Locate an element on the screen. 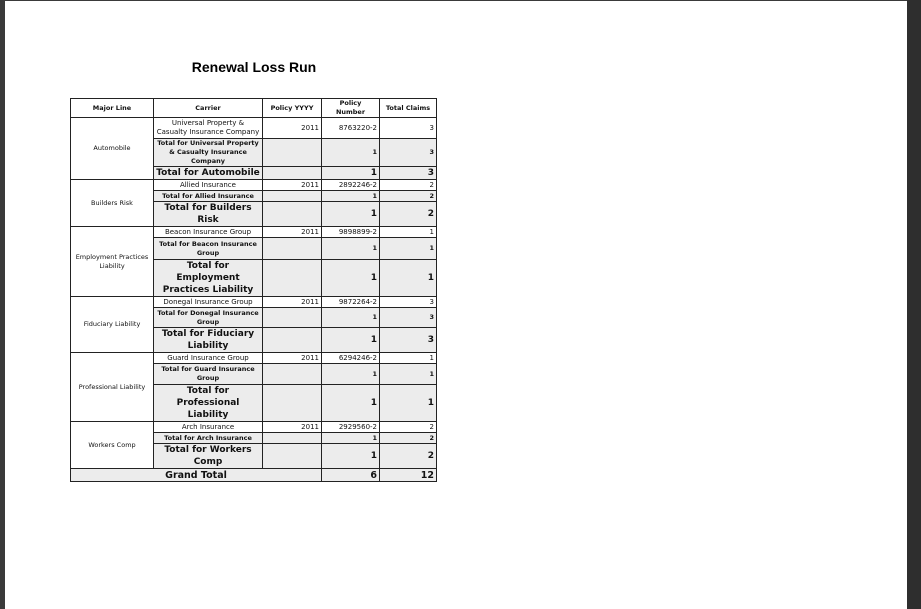 Image resolution: width=921 pixels, height=609 pixels. carrier-subtotal-label: Total for Guard Insurance Group is located at coordinates (208, 374).